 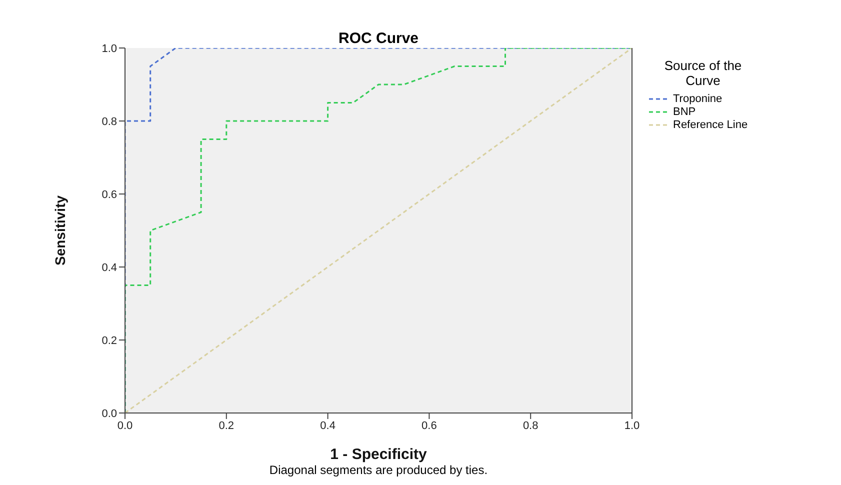 I want to click on y-tick-label: 0.6, so click(x=109, y=194).